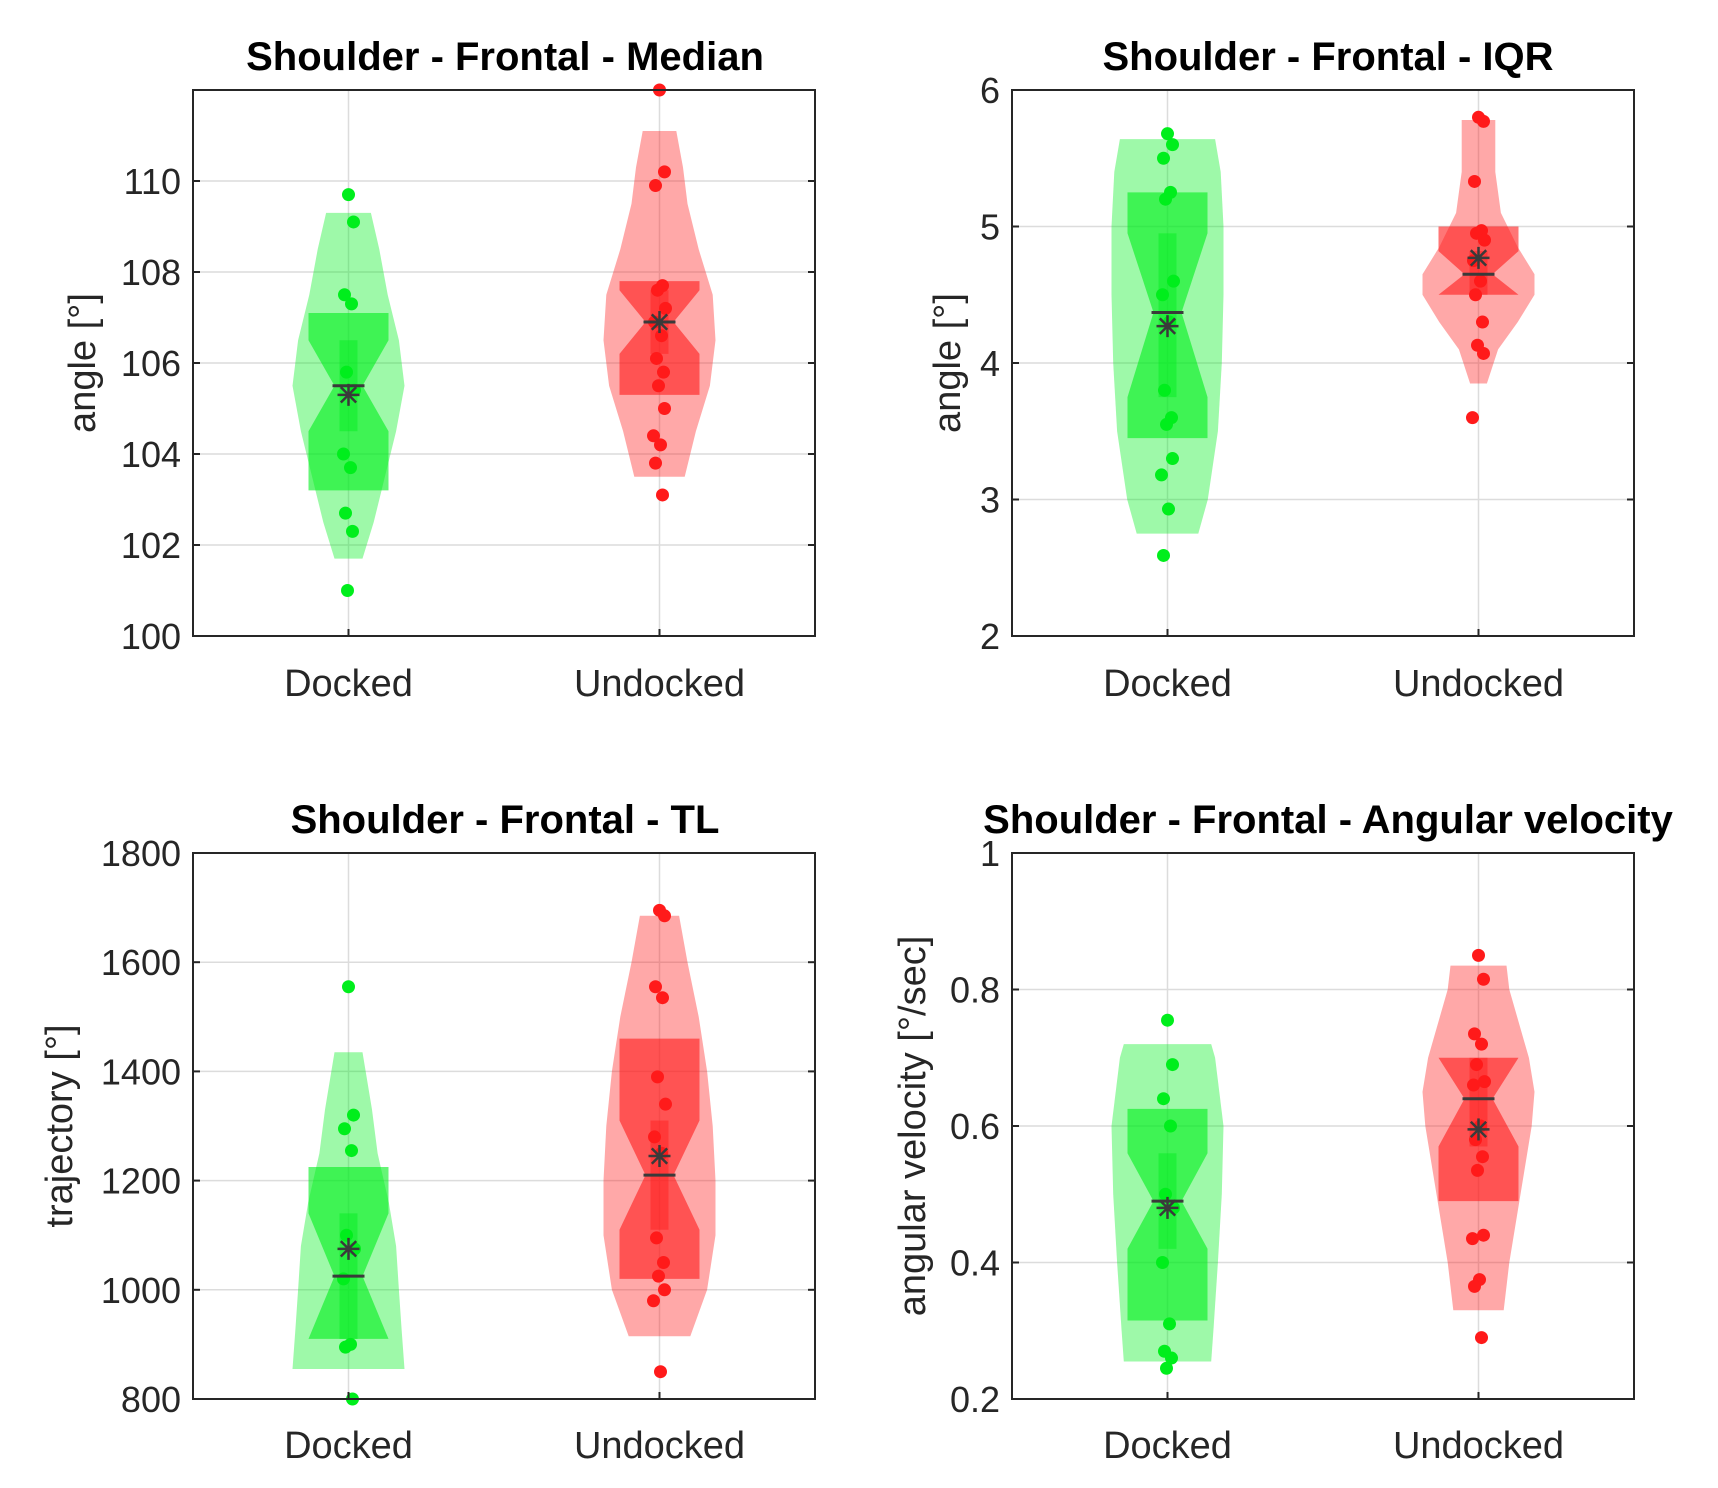  What do you see at coordinates (151, 545) in the screenshot?
I see `y-tick-label: 102` at bounding box center [151, 545].